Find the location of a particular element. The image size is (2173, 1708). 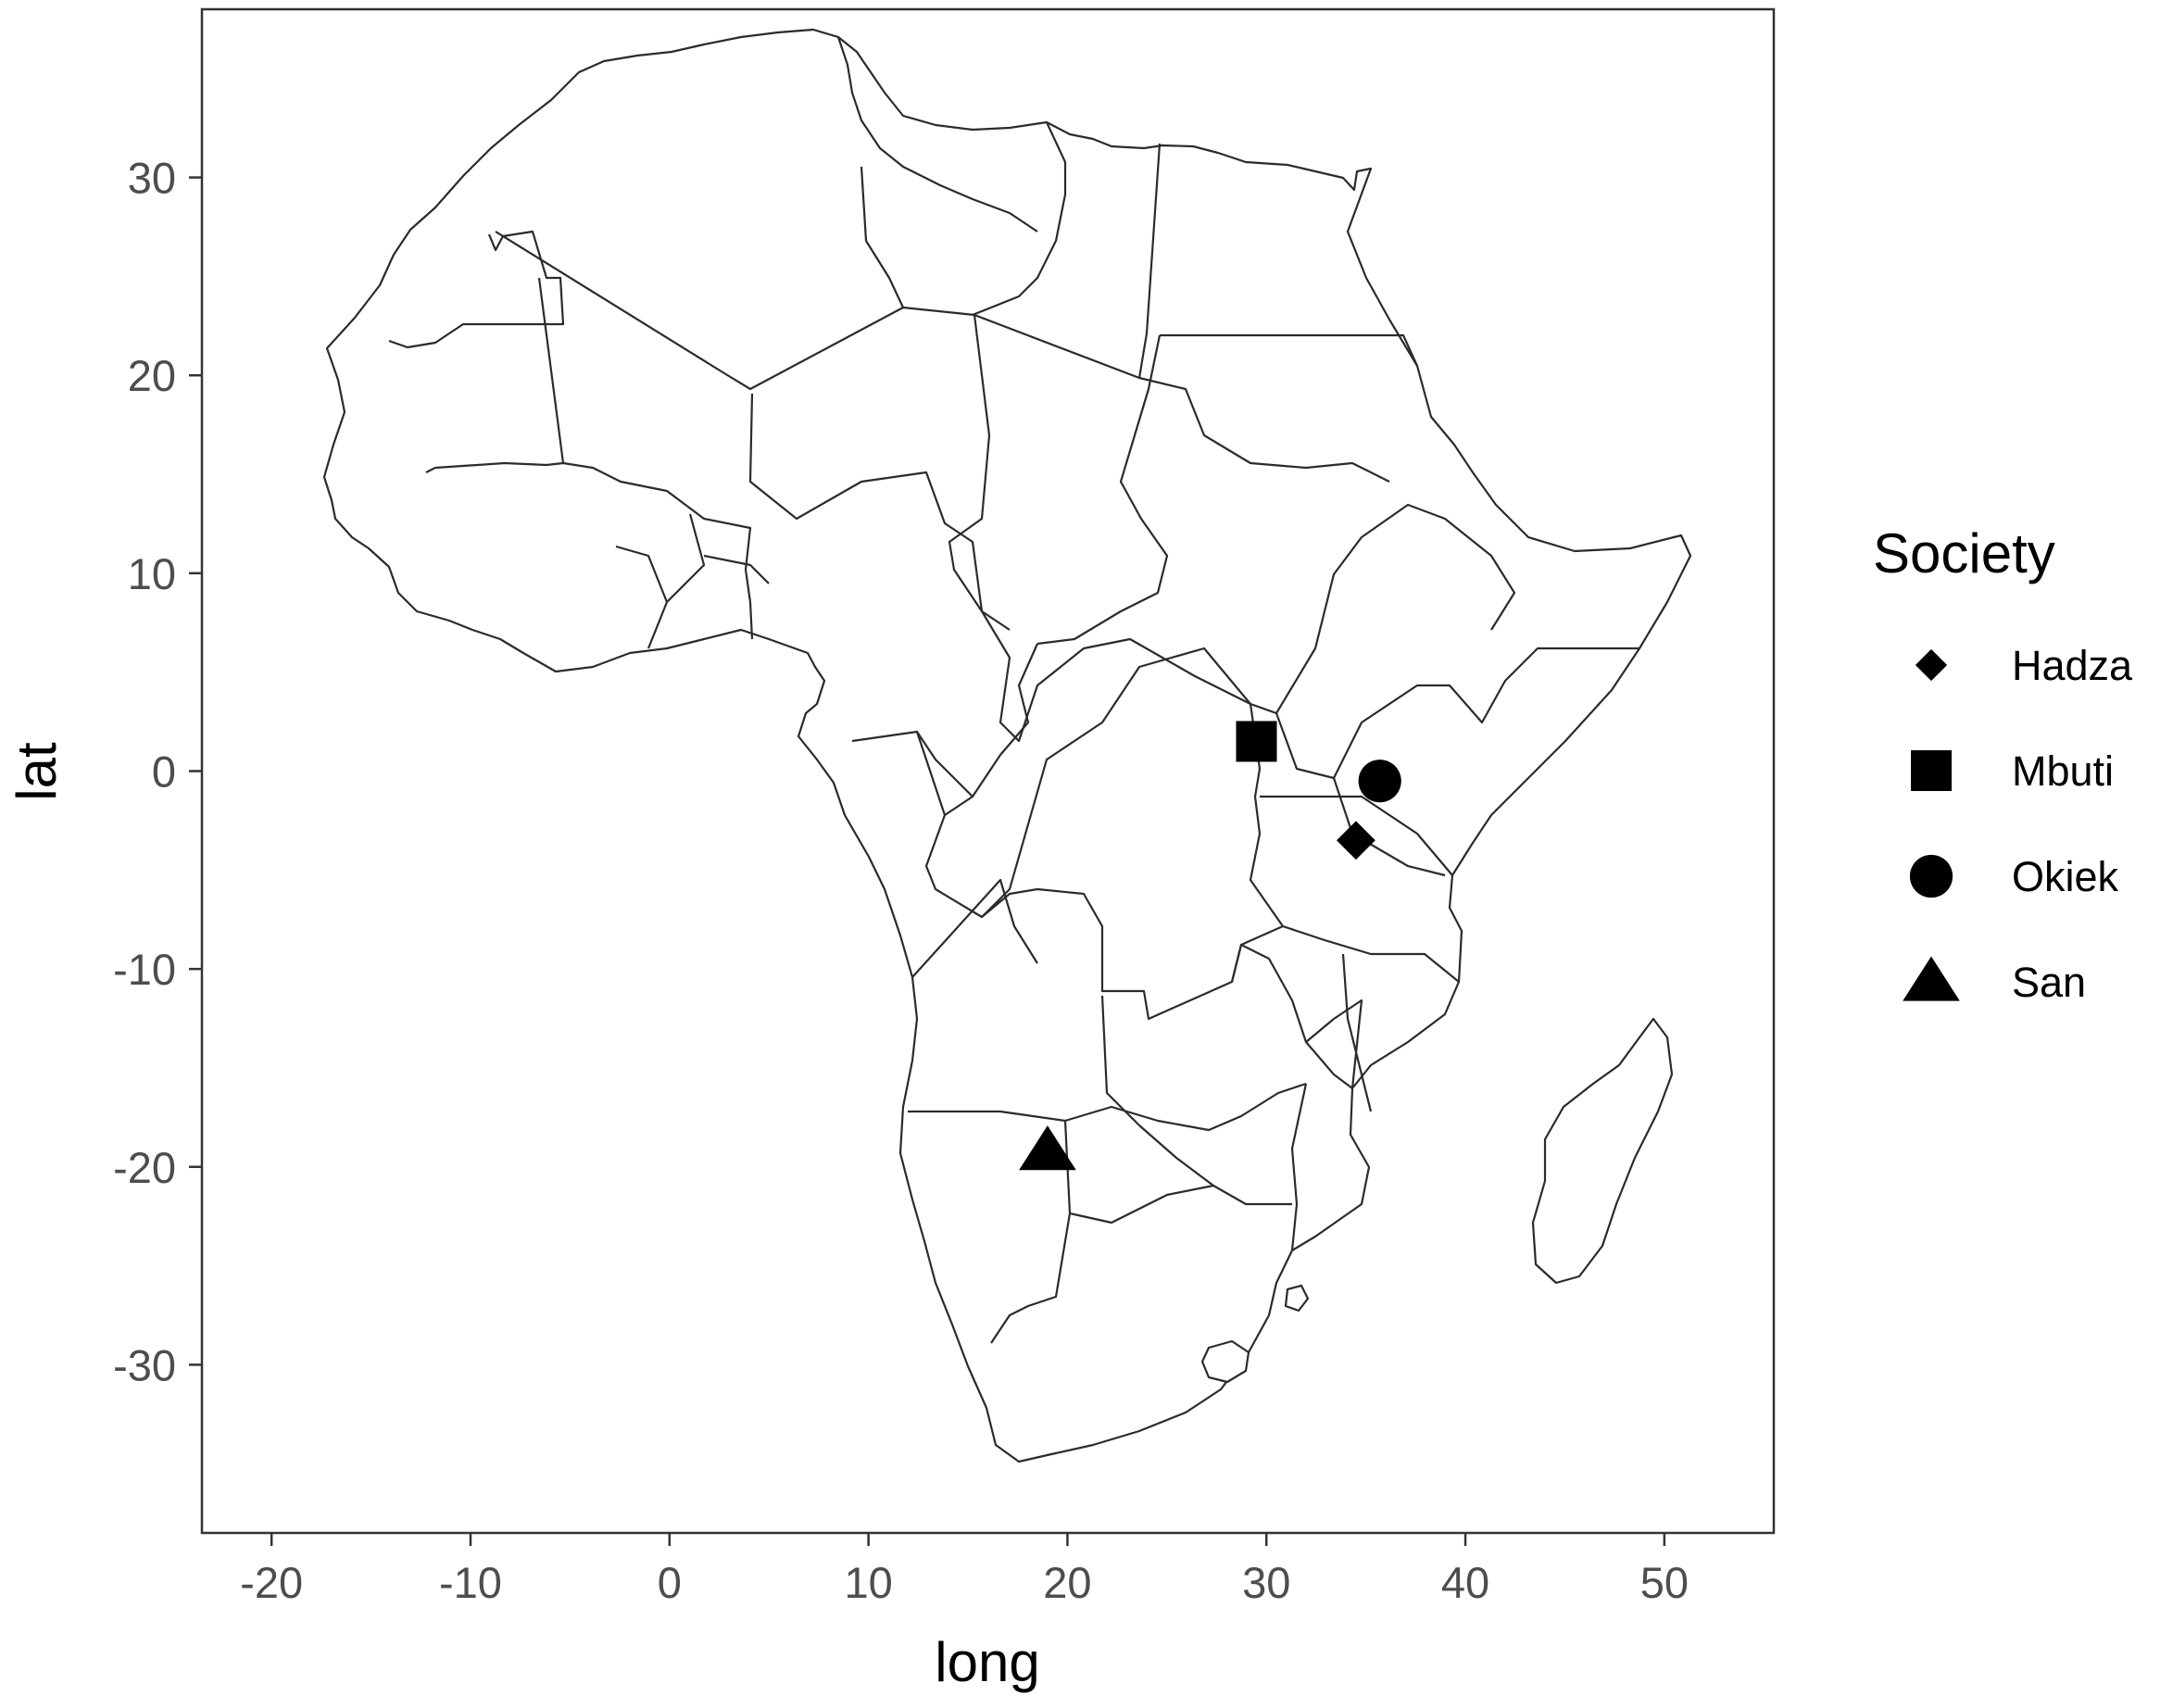

x-tick-label: 0 is located at coordinates (670, 1582).